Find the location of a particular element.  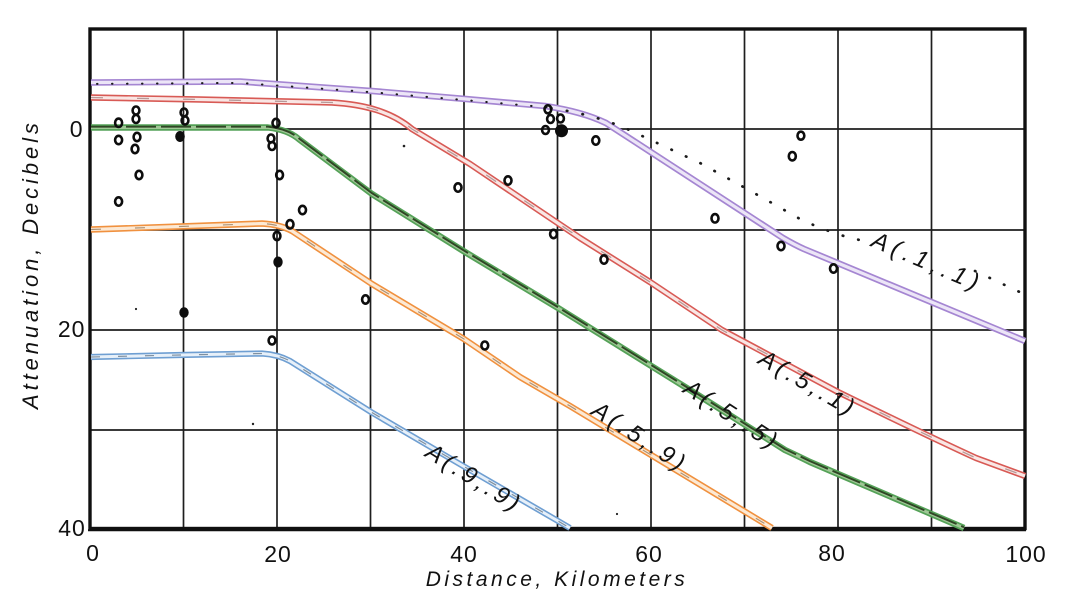

svg-text: A(.9,.9) is located at coordinates (473, 478).